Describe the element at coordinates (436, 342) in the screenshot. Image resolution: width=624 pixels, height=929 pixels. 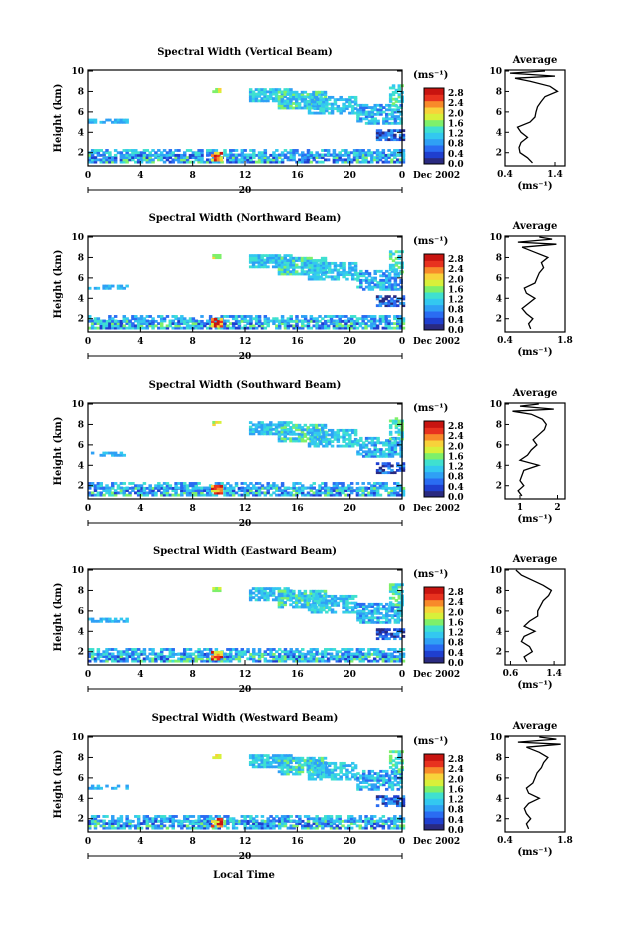
I see `date-month-label: Dec 2002` at that location.